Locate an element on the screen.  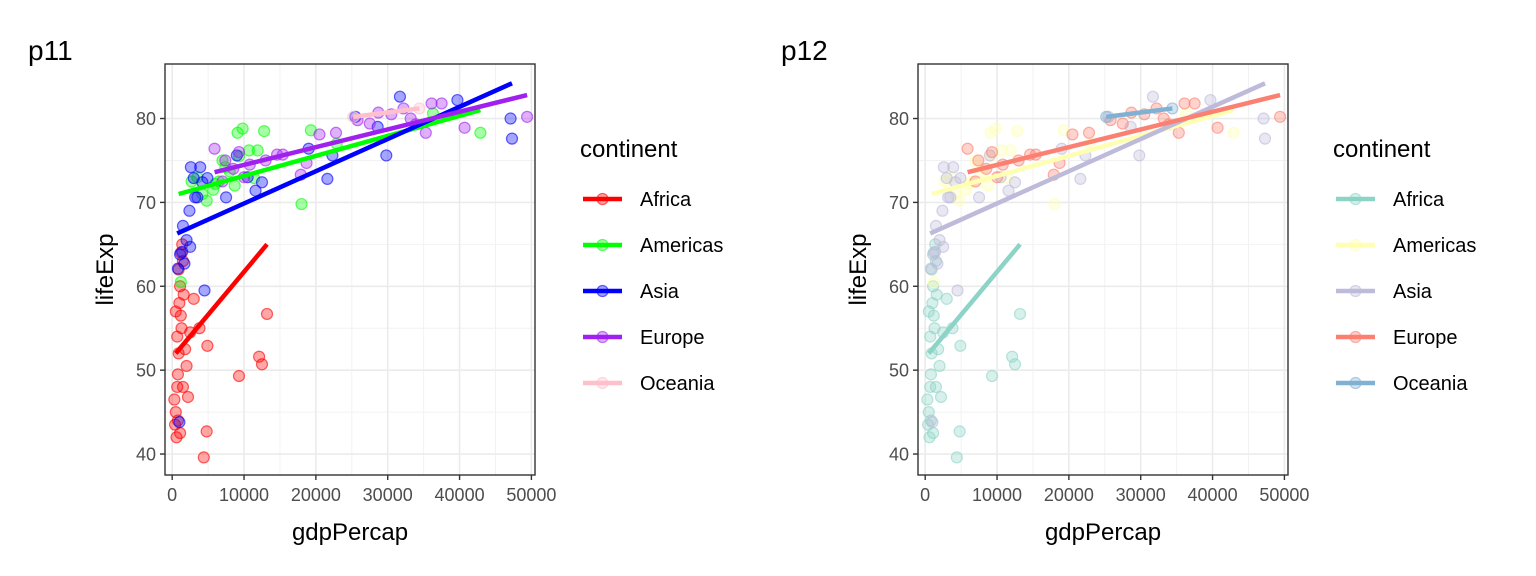
legend-item-americas: Americas is located at coordinates (653, 246).